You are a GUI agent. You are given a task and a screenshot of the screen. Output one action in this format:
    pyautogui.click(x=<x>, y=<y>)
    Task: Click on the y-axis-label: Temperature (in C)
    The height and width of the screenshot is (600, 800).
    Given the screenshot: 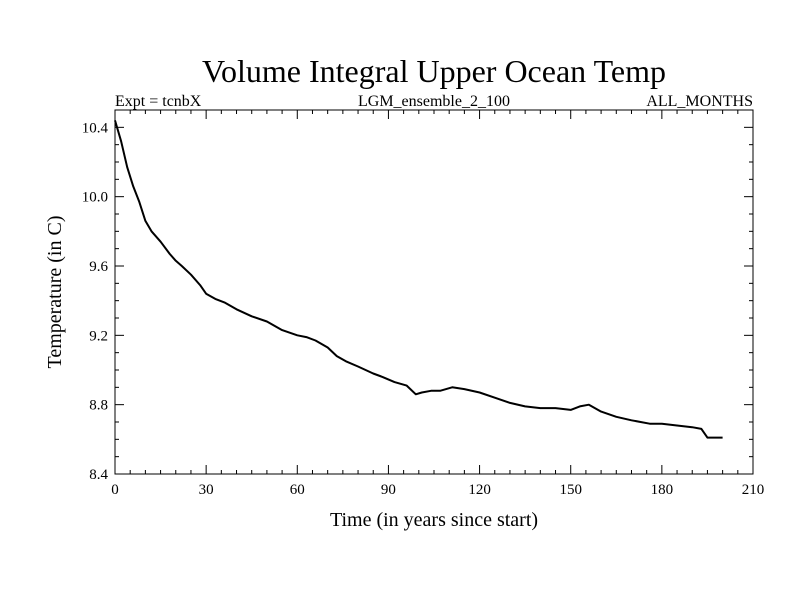 What is the action you would take?
    pyautogui.click(x=55, y=292)
    